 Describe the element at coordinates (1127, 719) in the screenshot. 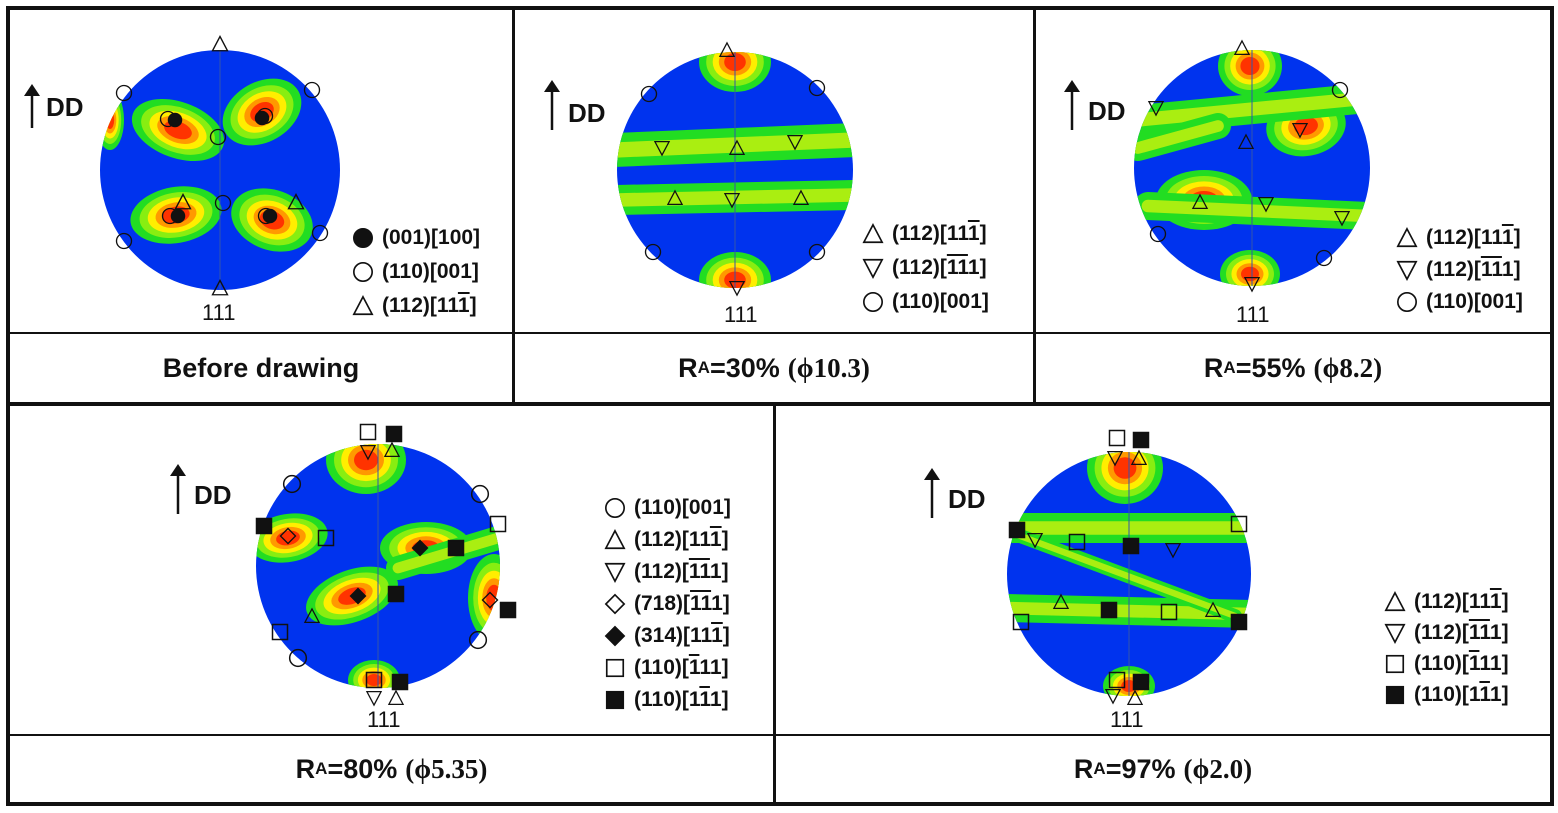

I see `pole-label-ra97: 111` at that location.